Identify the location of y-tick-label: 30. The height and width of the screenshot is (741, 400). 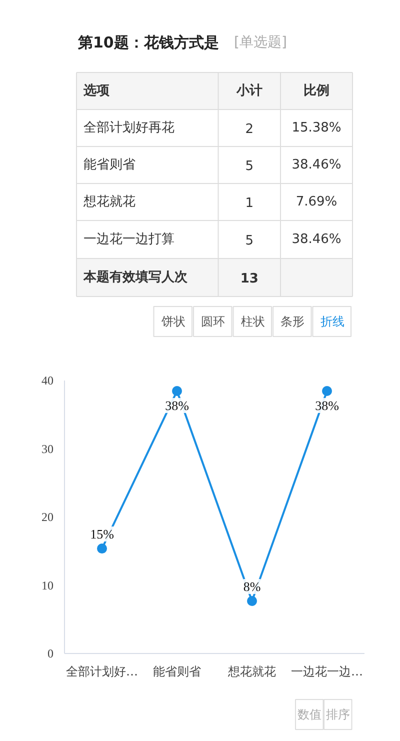
(48, 449).